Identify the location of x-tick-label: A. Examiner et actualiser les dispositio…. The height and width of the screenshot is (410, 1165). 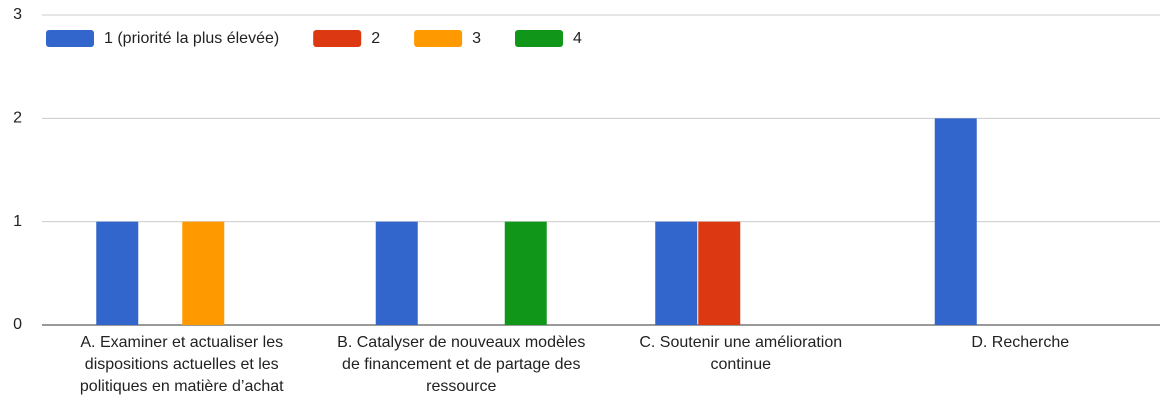
(181, 364).